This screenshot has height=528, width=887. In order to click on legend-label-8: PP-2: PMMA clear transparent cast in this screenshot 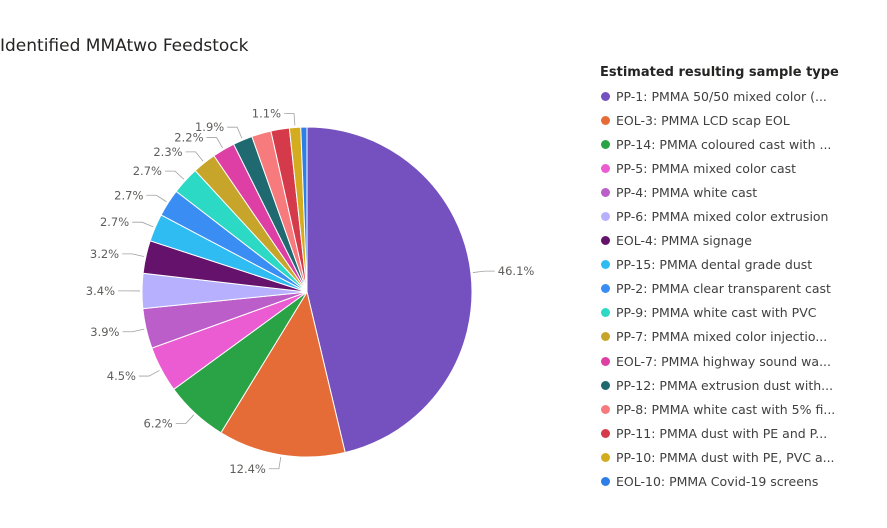, I will do `click(723, 289)`.